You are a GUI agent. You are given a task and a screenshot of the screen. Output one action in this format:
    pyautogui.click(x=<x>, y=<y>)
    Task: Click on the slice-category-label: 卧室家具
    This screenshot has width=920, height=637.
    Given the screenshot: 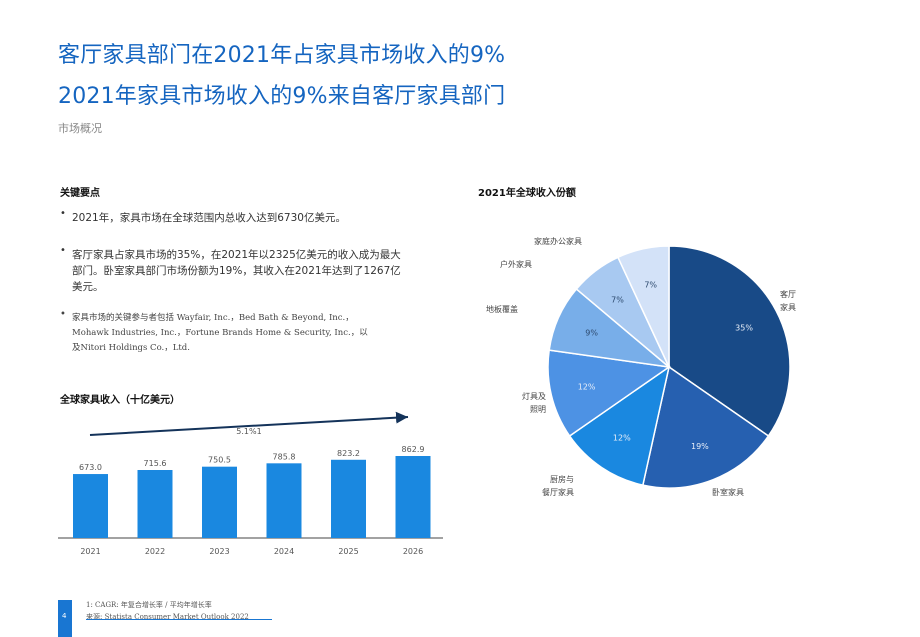 What is the action you would take?
    pyautogui.click(x=728, y=492)
    